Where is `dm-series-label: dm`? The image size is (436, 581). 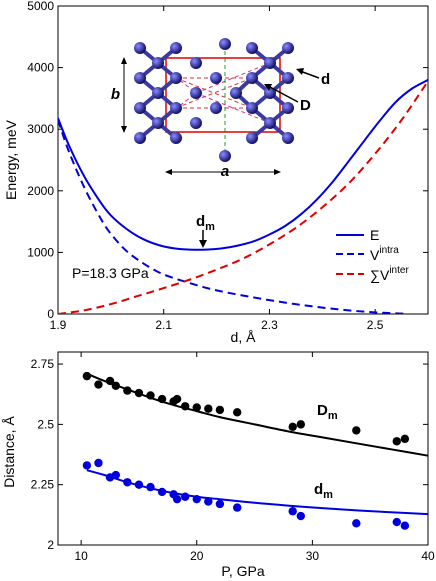 dm-series-label: dm is located at coordinates (323, 491).